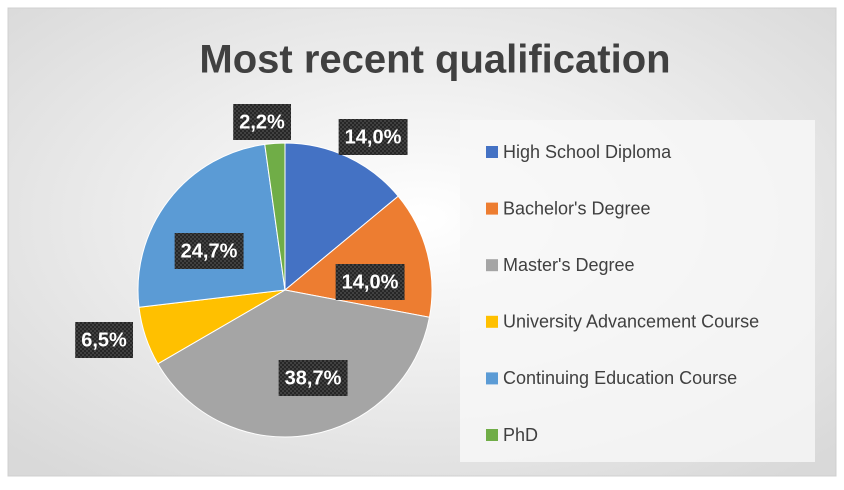 This screenshot has width=844, height=490. What do you see at coordinates (631, 322) in the screenshot?
I see `legend-label: University Advancement Course` at bounding box center [631, 322].